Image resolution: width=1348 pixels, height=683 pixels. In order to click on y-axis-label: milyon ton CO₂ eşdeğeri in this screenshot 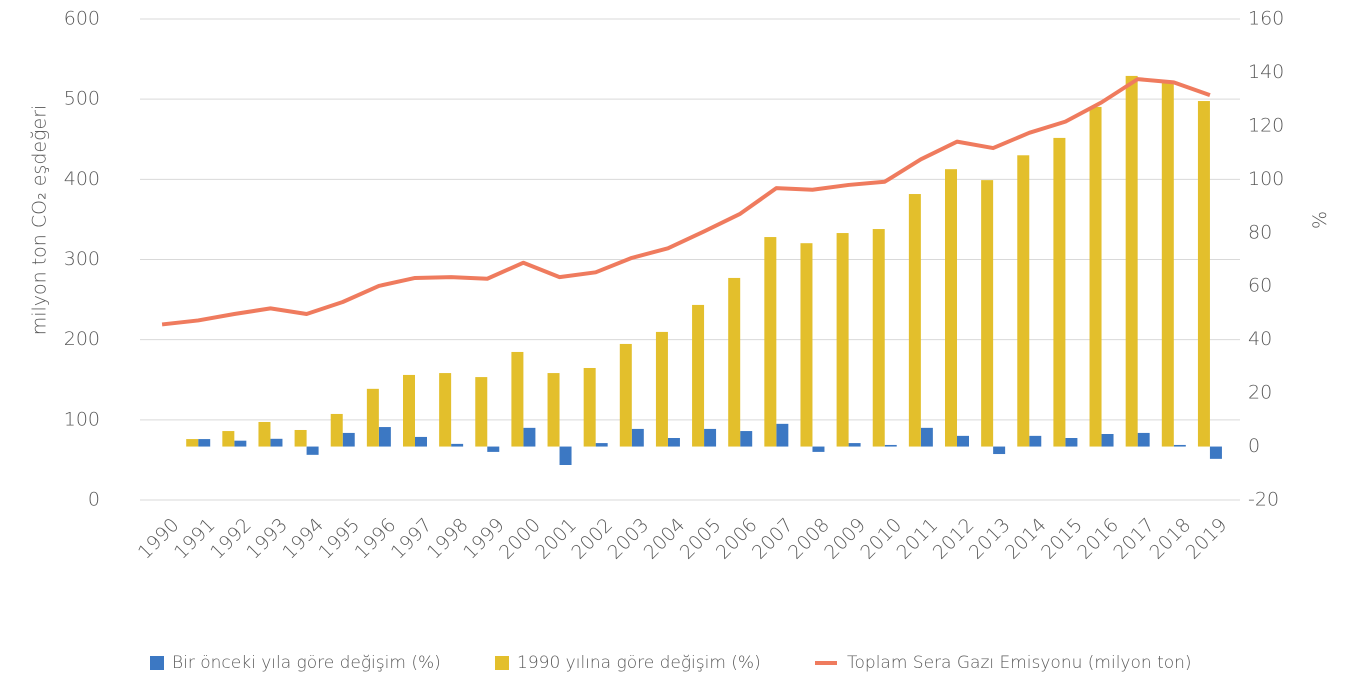, I will do `click(40, 220)`.